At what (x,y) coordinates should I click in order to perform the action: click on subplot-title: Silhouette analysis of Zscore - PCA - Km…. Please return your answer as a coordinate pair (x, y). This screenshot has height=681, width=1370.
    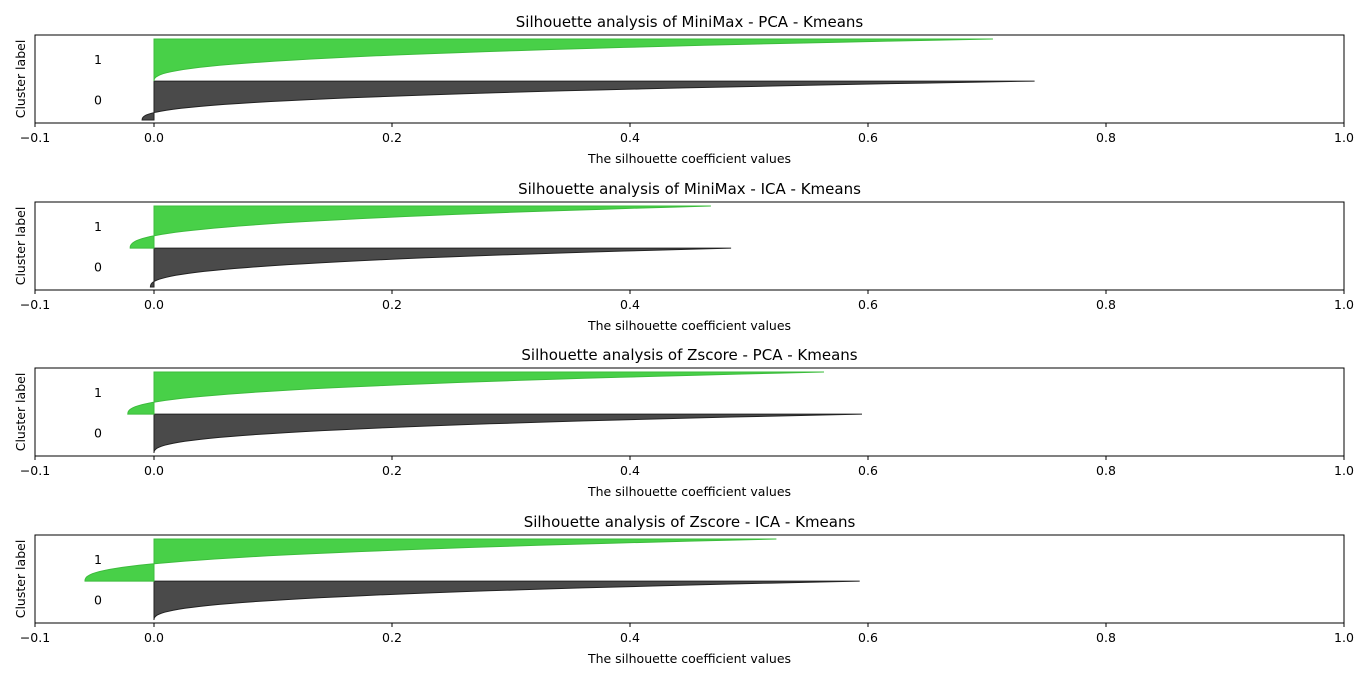
    Looking at the image, I should click on (689, 355).